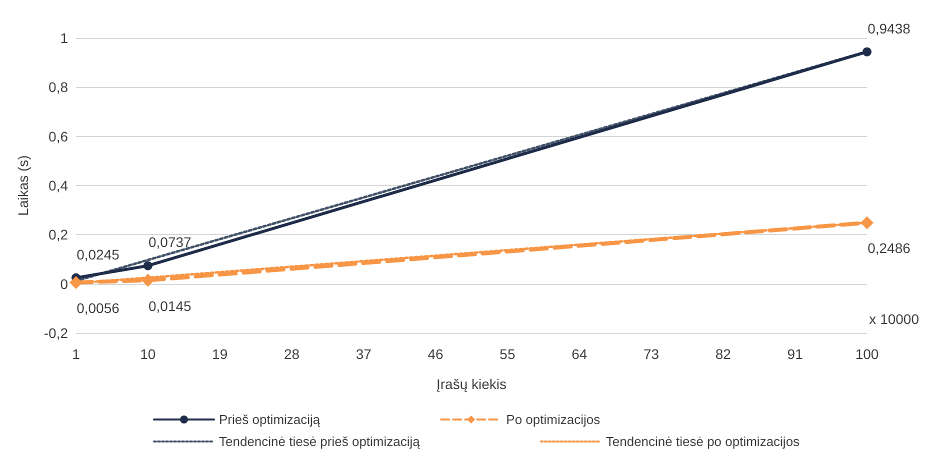 This screenshot has width=935, height=459. Describe the element at coordinates (553, 419) in the screenshot. I see `legend-label: Po optimizacijos` at that location.